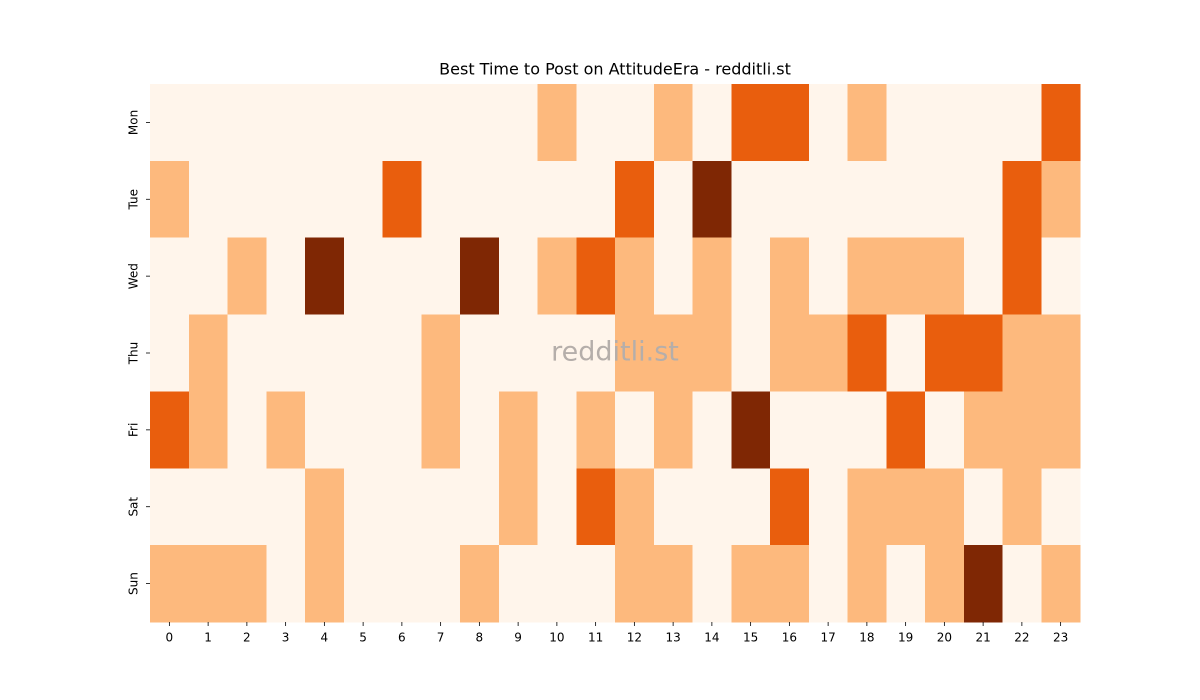 This screenshot has height=700, width=1200. What do you see at coordinates (905, 638) in the screenshot?
I see `x-tick-label: 19` at bounding box center [905, 638].